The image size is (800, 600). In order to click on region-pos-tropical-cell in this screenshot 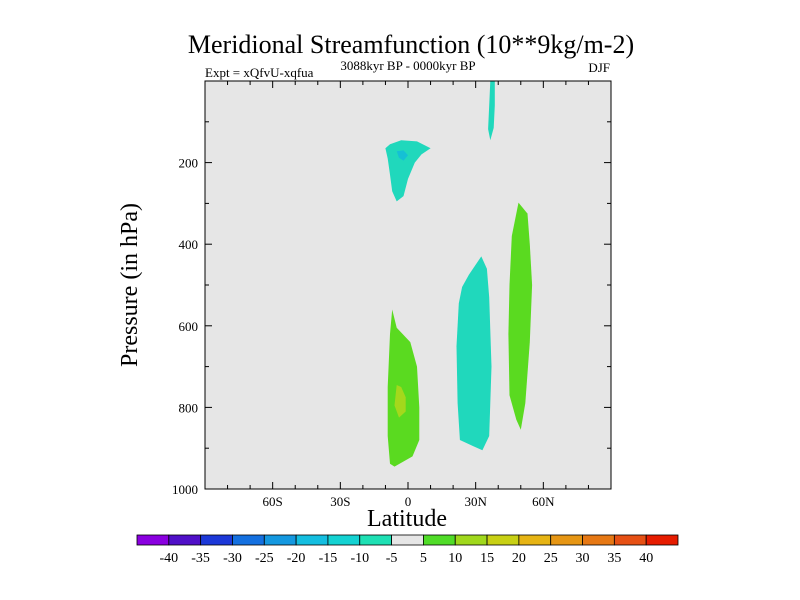, I will do `click(403, 388)`.